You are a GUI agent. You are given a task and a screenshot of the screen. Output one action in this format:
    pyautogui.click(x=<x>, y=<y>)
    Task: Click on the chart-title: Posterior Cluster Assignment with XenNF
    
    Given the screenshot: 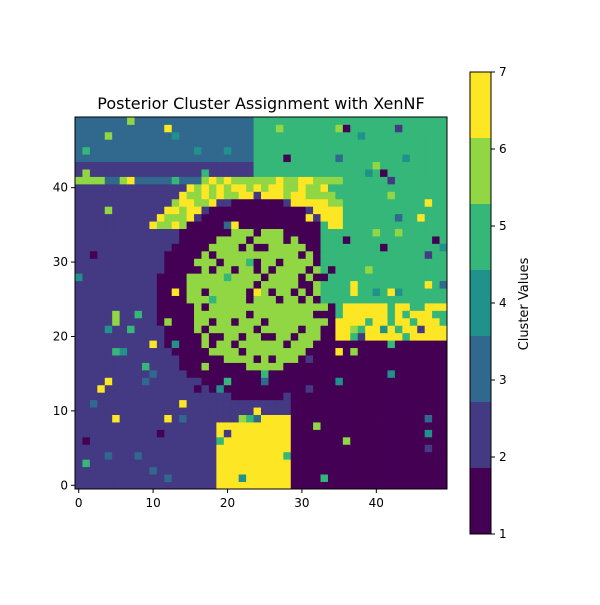 What is the action you would take?
    pyautogui.click(x=260, y=103)
    